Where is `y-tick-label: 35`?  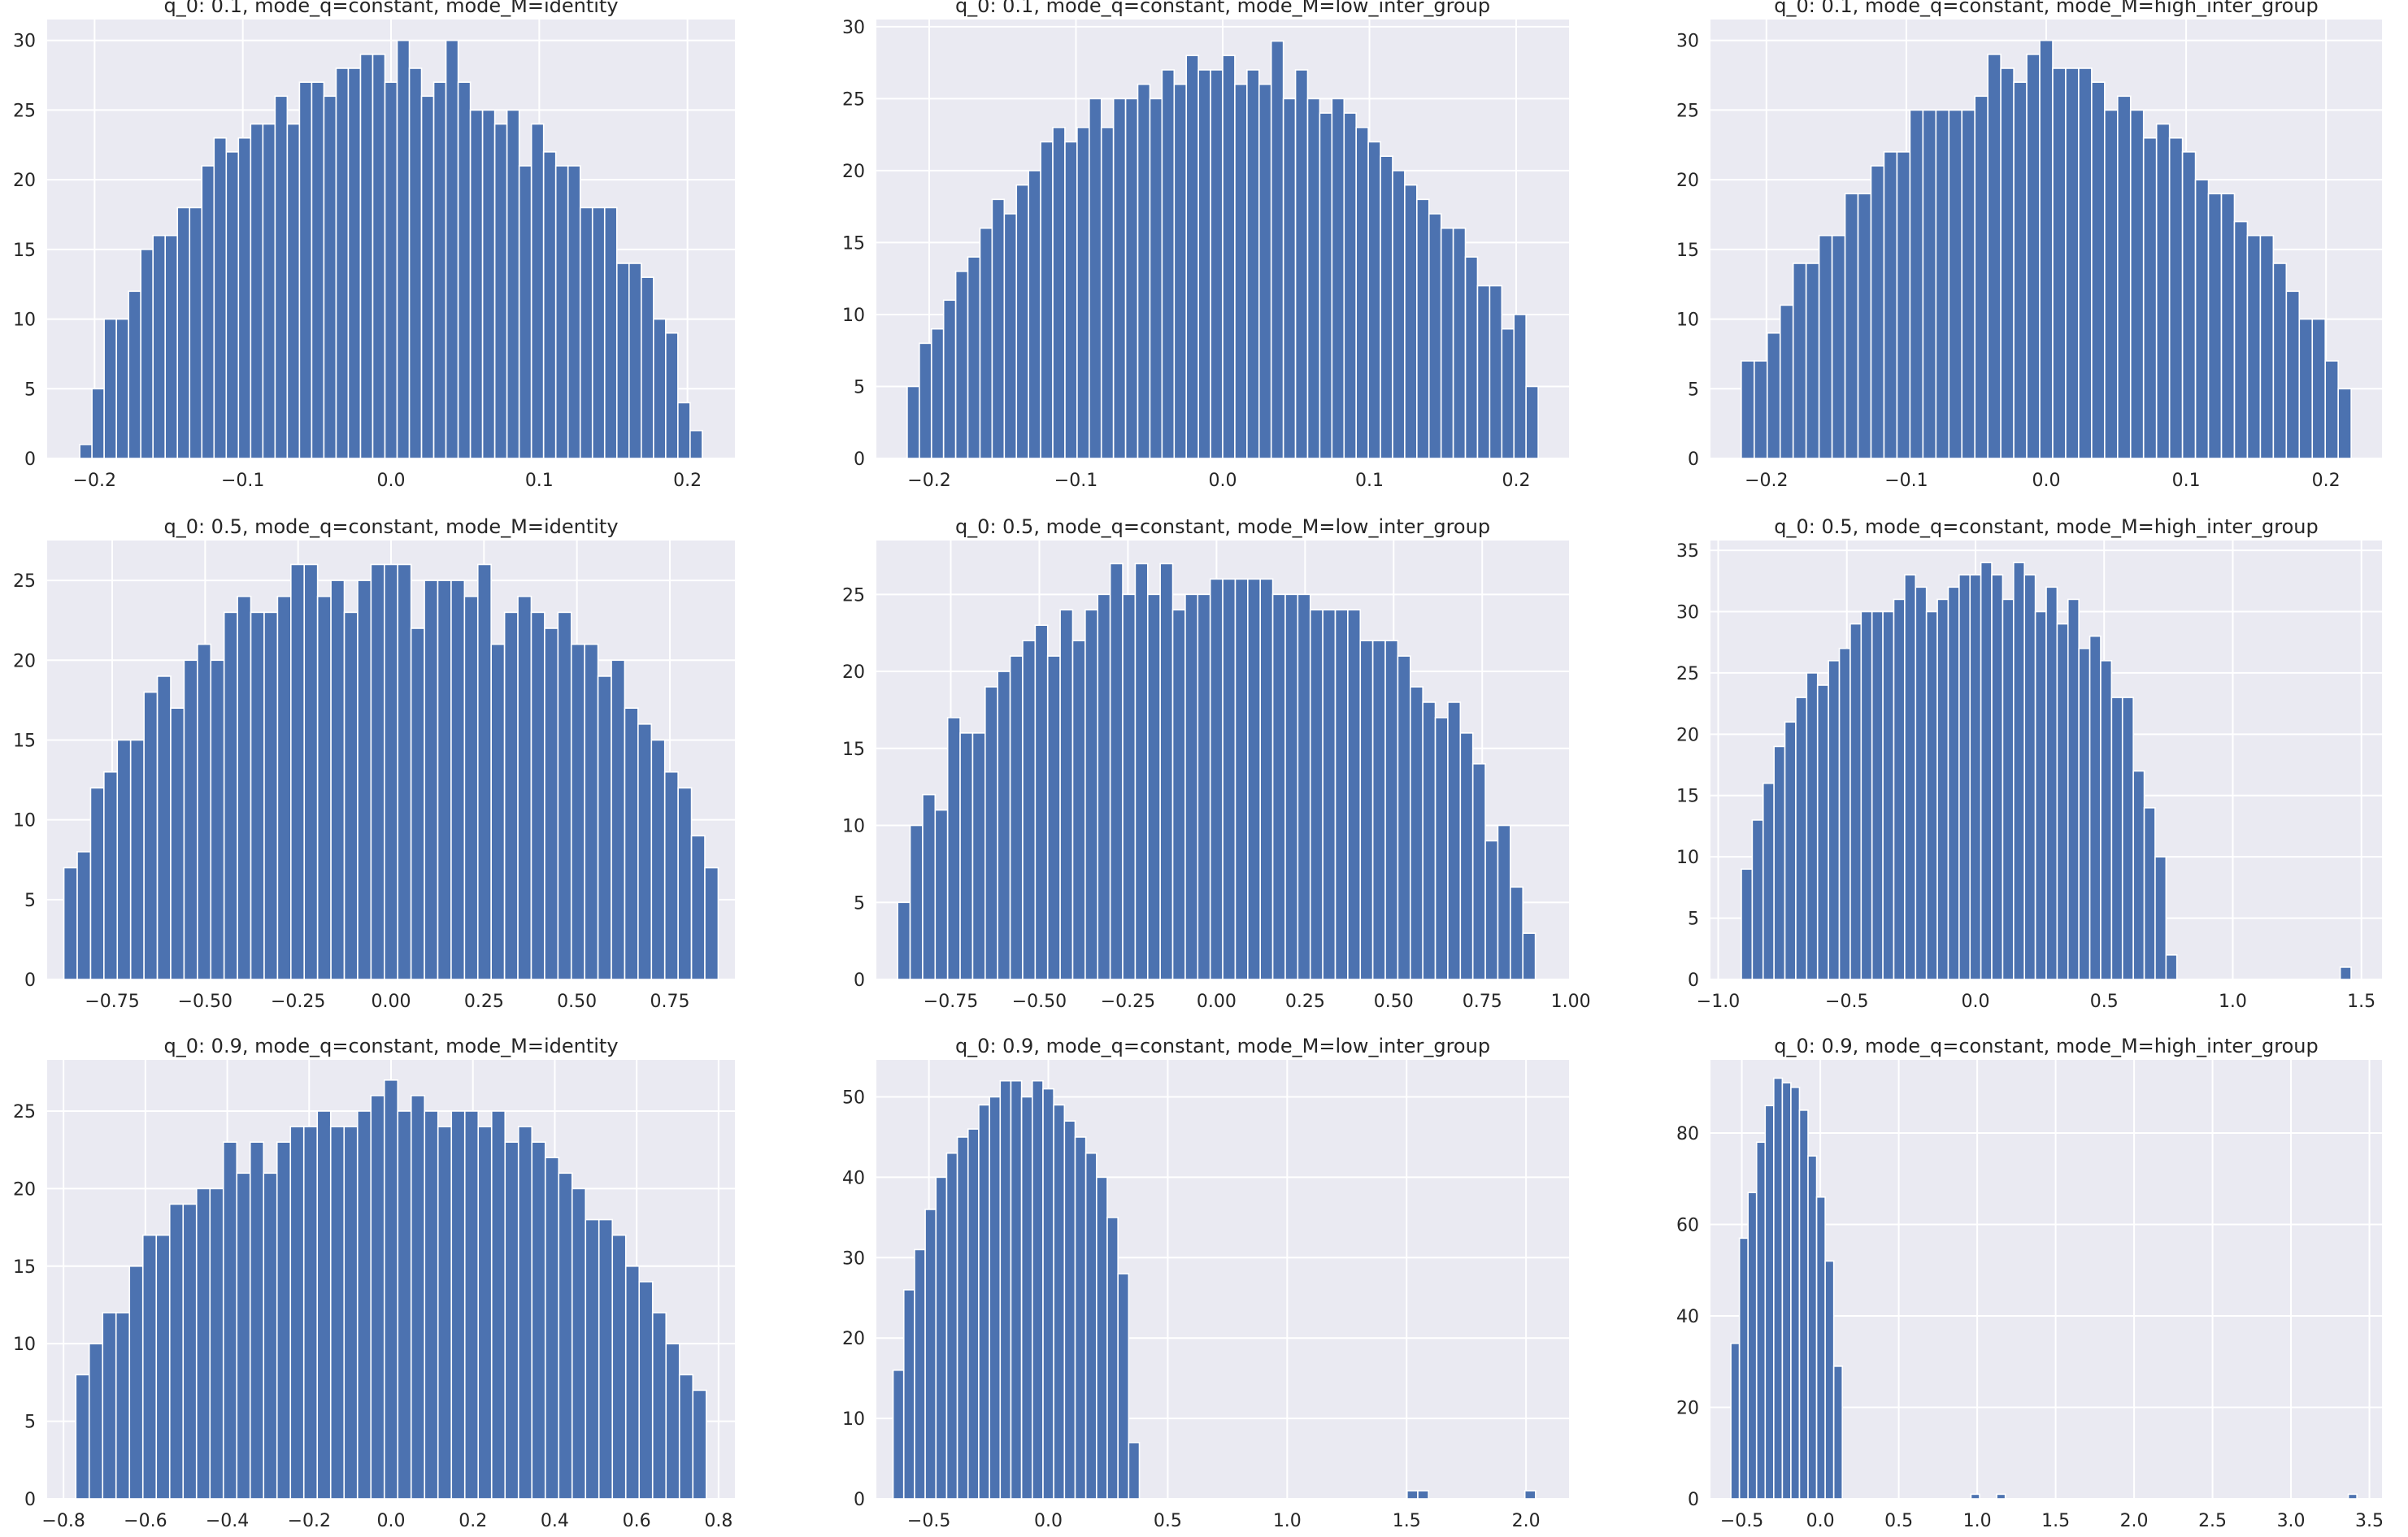
y-tick-label: 35 is located at coordinates (1687, 551).